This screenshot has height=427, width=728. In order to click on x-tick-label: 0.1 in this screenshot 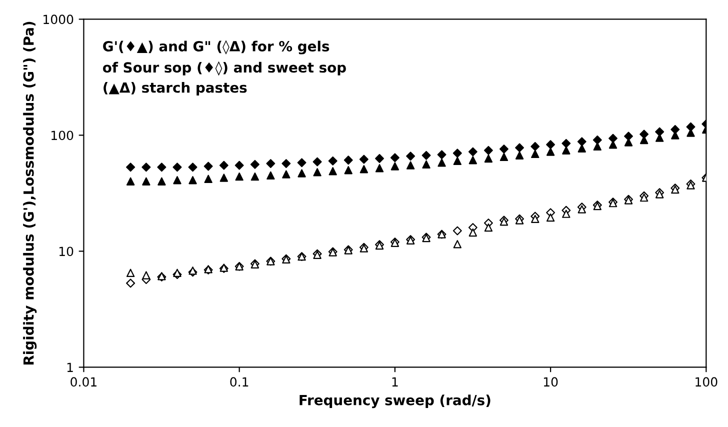, I will do `click(239, 382)`.